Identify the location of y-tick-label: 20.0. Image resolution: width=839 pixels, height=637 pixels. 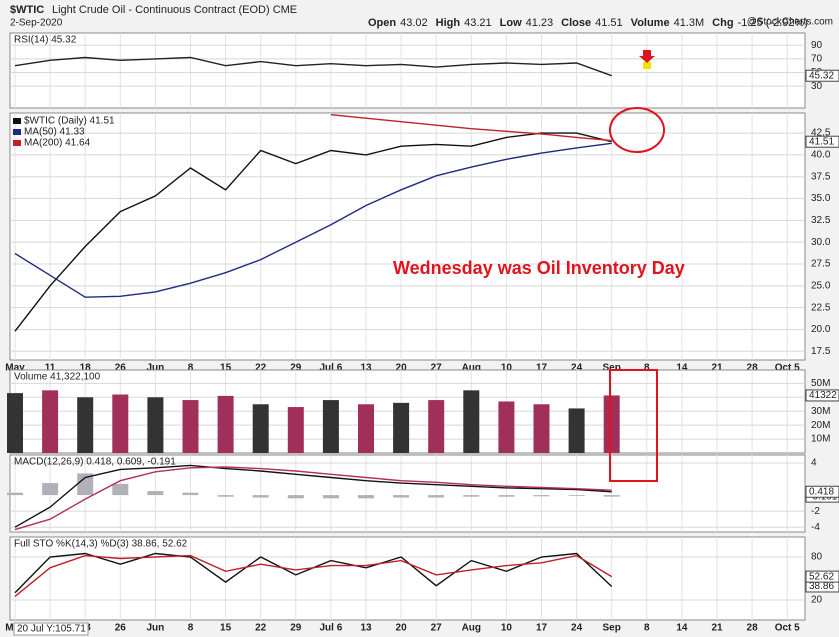
(821, 329).